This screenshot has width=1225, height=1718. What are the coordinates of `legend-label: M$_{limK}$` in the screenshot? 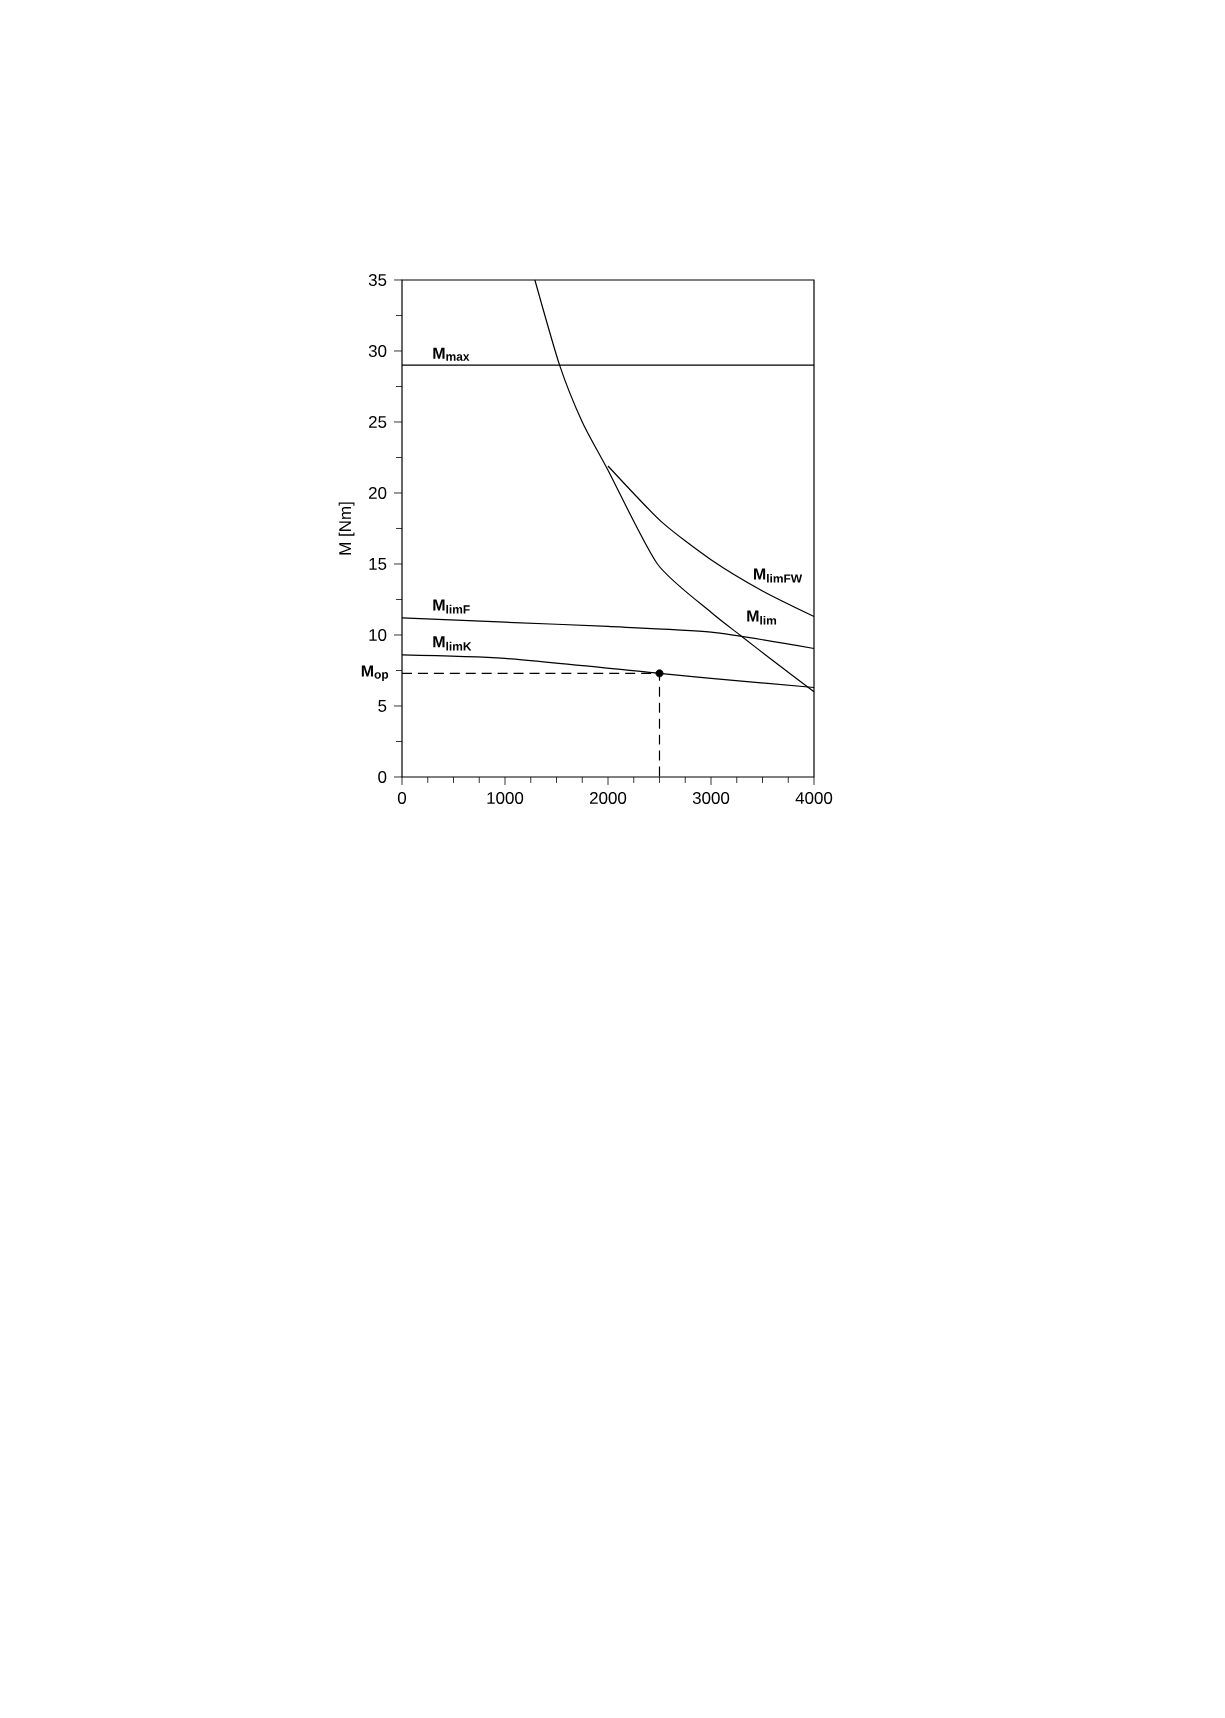 It's located at (452, 643).